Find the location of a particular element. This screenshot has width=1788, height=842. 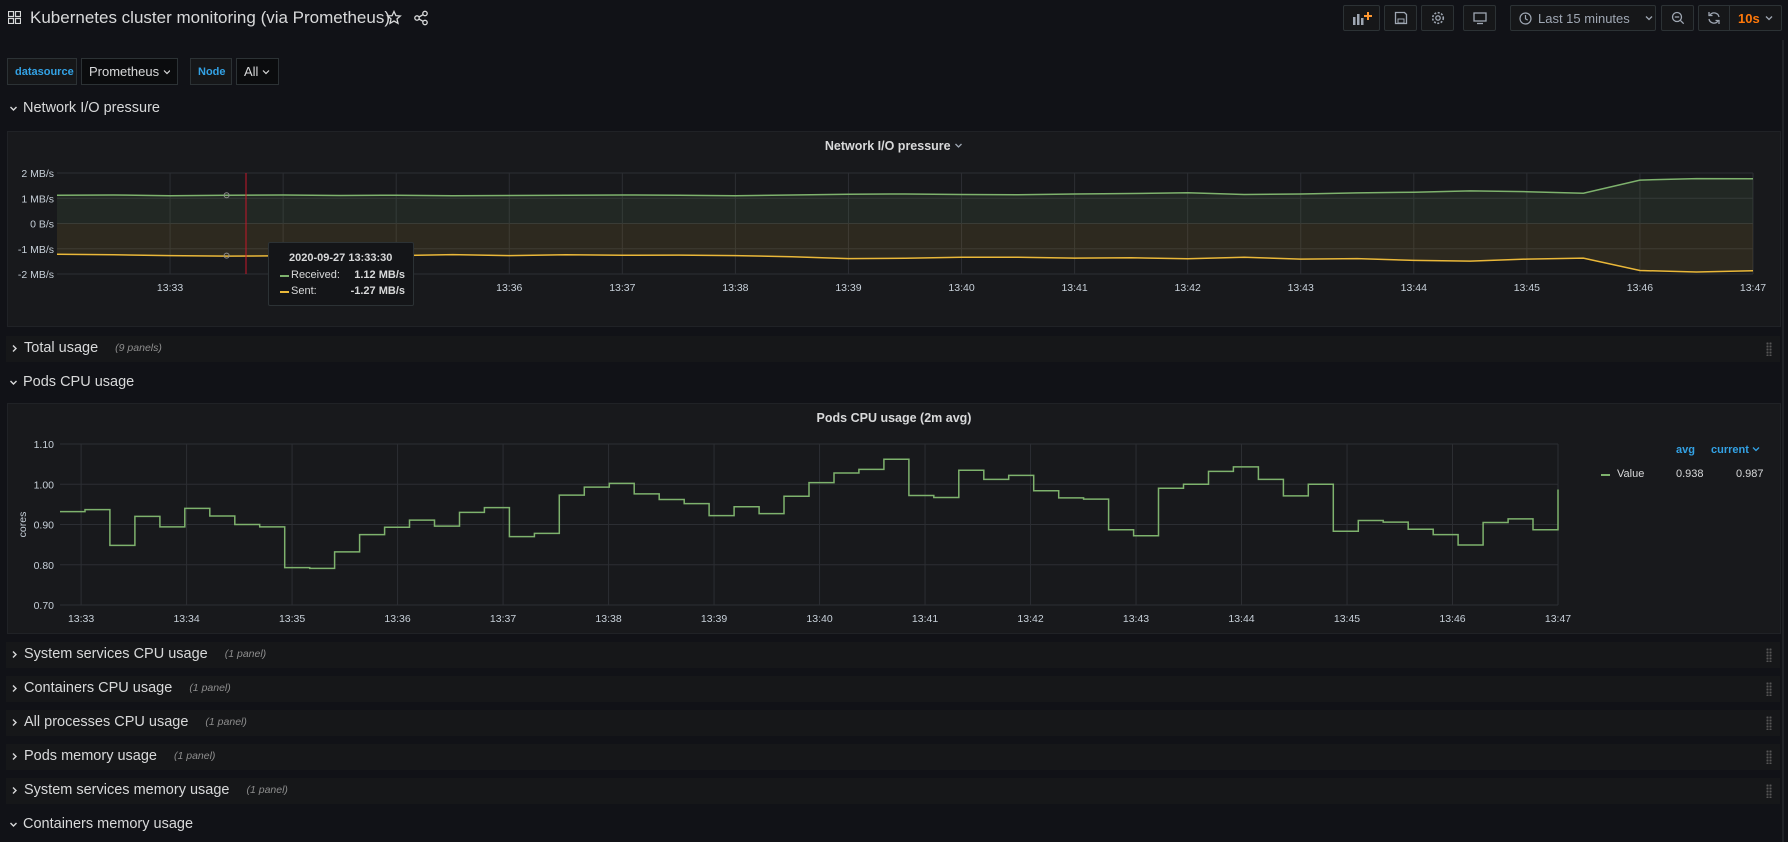

save-icon is located at coordinates (1400, 18).